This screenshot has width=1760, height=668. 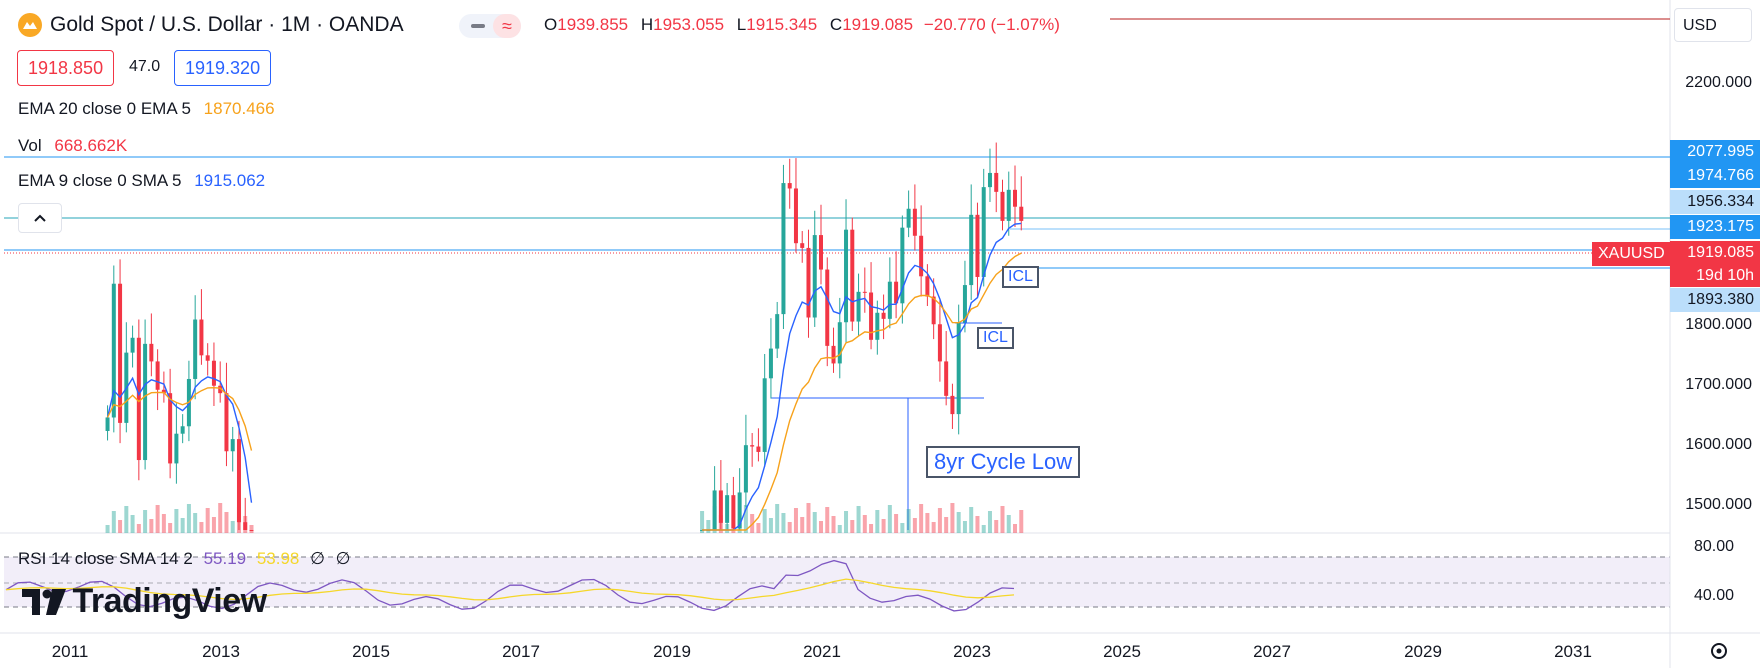 I want to click on cycle-low-annotation: 8yr Cycle Low, so click(x=1003, y=462).